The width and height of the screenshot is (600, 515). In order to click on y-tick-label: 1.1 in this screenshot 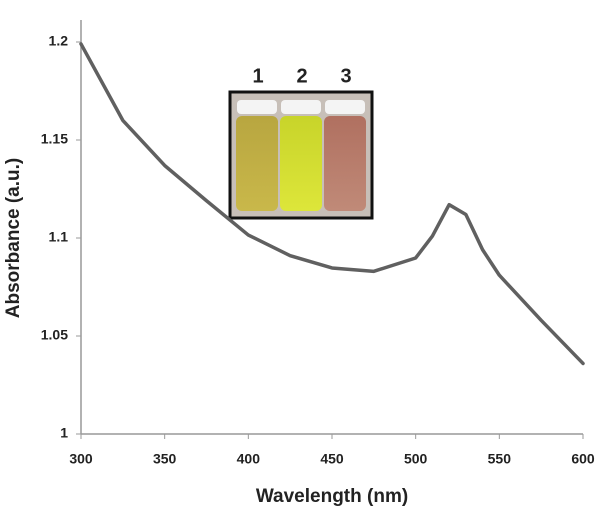, I will do `click(59, 237)`.